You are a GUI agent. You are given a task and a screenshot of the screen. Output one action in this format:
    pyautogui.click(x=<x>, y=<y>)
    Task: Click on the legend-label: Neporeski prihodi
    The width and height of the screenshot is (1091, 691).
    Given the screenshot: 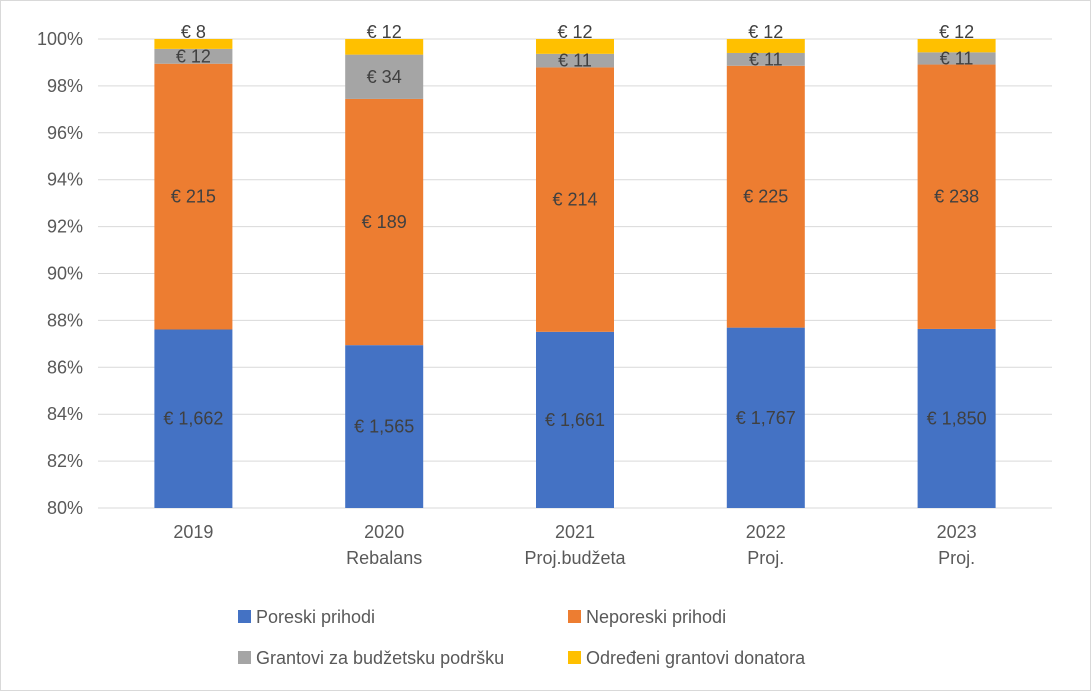 What is the action you would take?
    pyautogui.click(x=656, y=617)
    